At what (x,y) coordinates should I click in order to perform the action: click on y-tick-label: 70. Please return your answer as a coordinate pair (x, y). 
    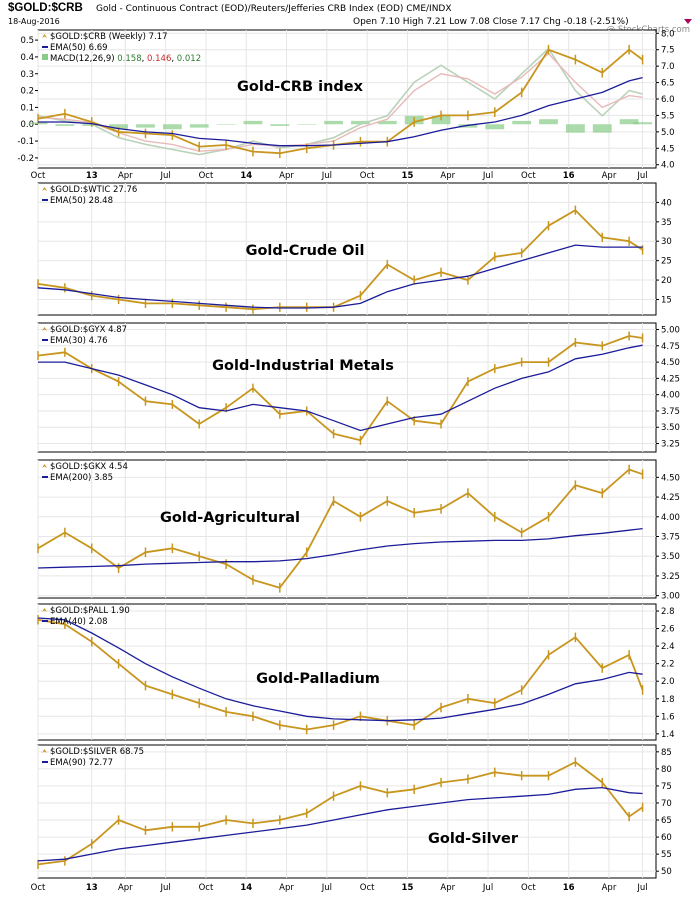
    Looking at the image, I should click on (666, 804).